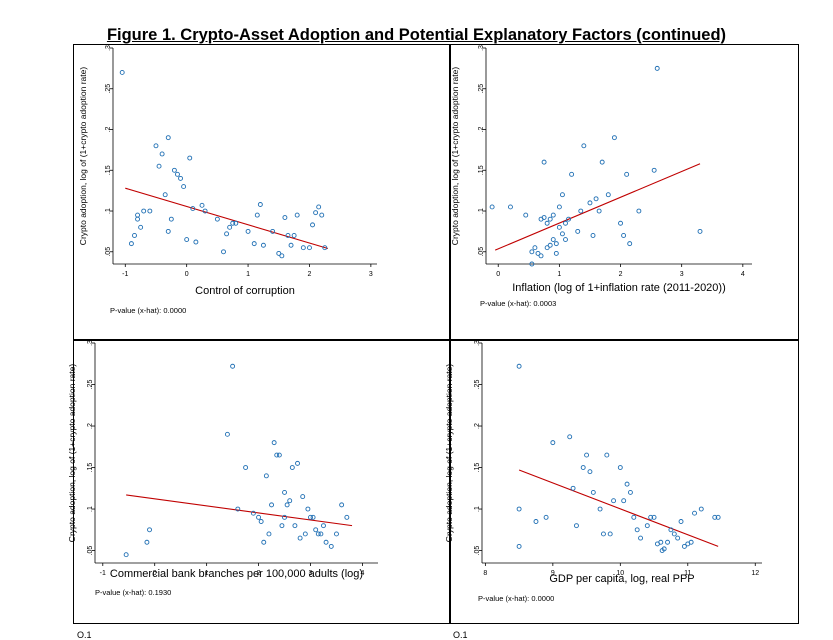 The width and height of the screenshot is (833, 640). What do you see at coordinates (477, 509) in the screenshot?
I see `y-tick-label: .1` at bounding box center [477, 509].